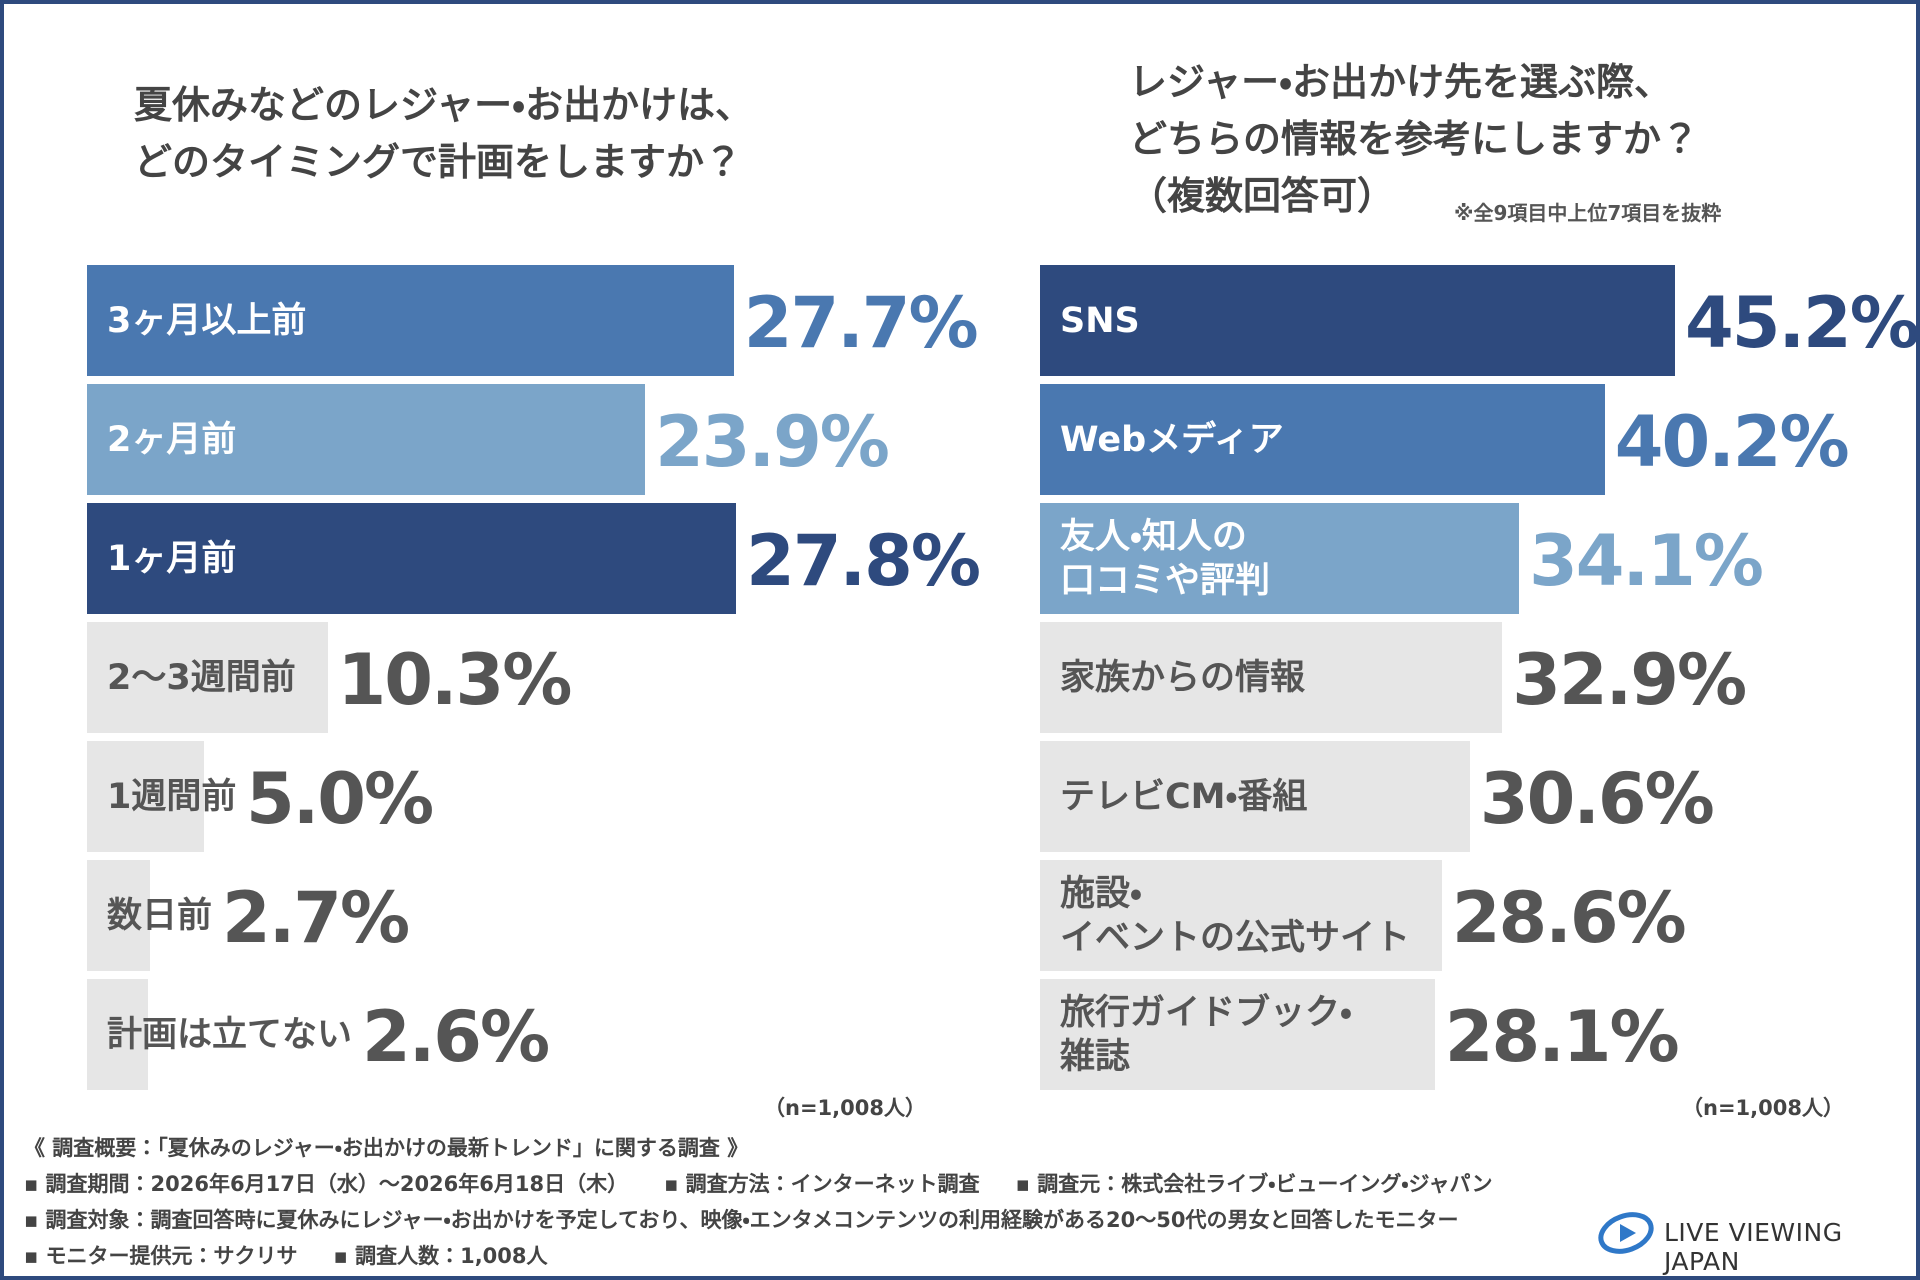  Describe the element at coordinates (822, 1184) in the screenshot. I see `footer-item: 調査方法：インターネット調査` at that location.